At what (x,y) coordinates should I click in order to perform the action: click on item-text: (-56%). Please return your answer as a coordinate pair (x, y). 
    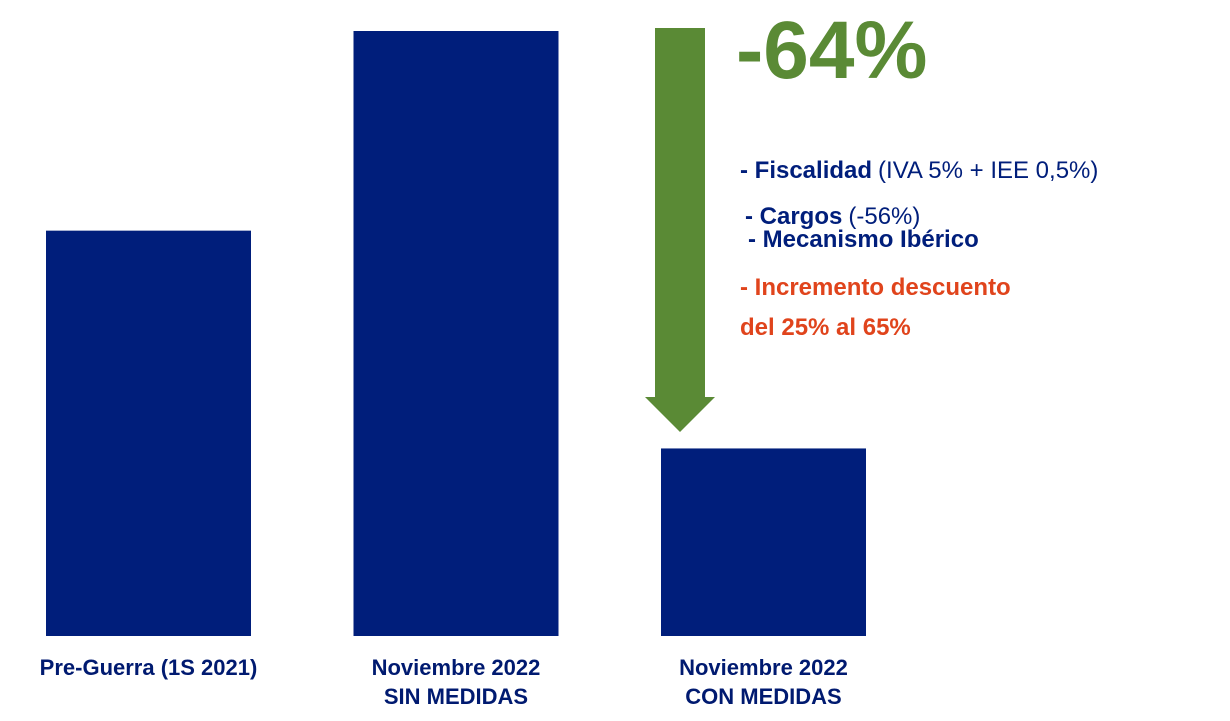
    Looking at the image, I should click on (884, 216).